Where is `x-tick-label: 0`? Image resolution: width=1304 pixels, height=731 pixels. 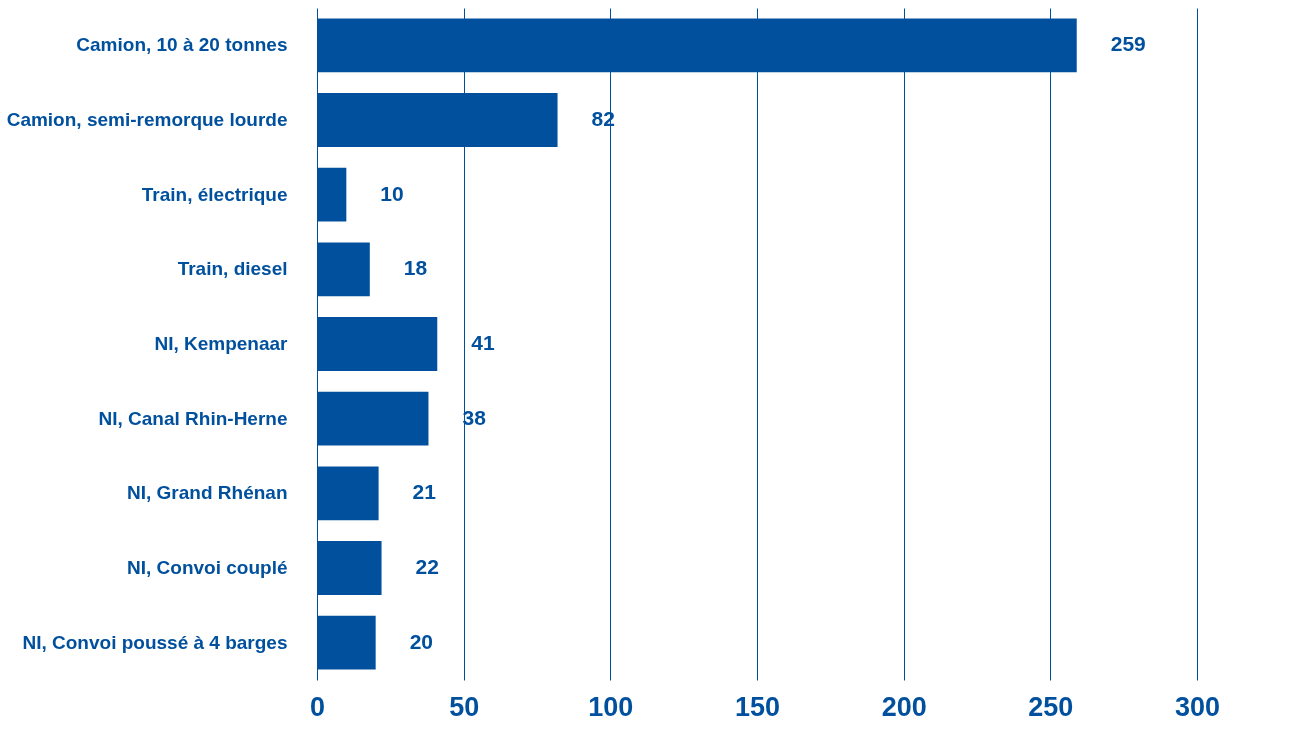 x-tick-label: 0 is located at coordinates (317, 706).